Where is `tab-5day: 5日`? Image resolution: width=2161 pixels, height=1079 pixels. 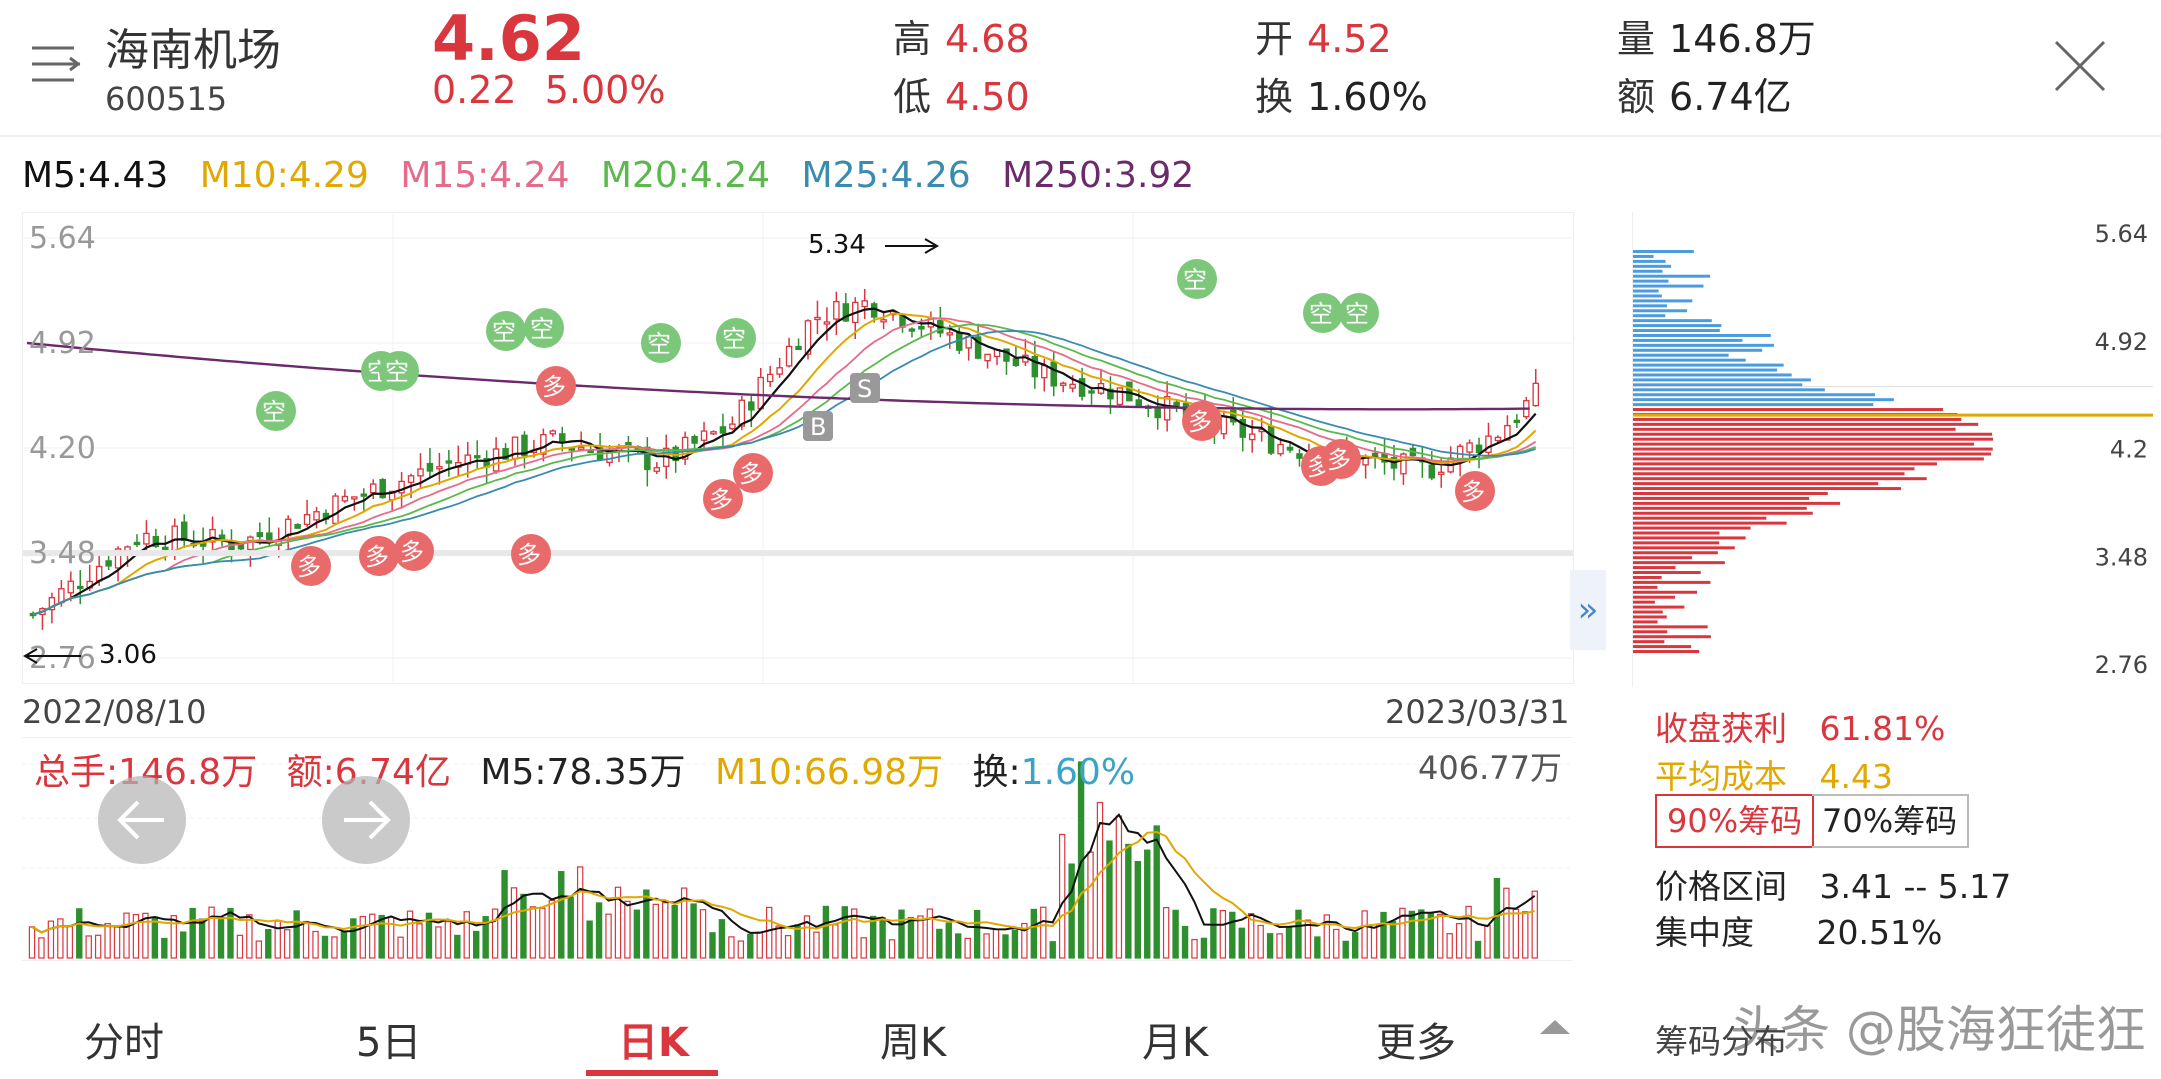 tab-5day: 5日 is located at coordinates (389, 1043).